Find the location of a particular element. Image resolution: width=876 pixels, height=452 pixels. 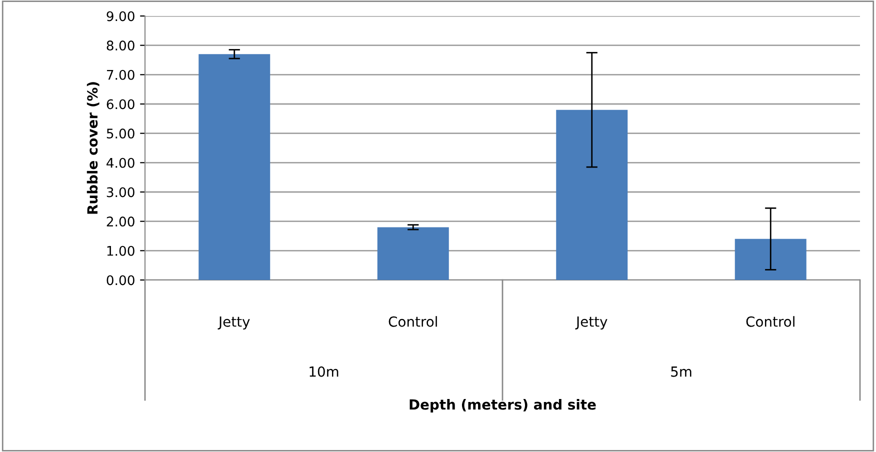

y-tick-label: 3.00 is located at coordinates (120, 192).